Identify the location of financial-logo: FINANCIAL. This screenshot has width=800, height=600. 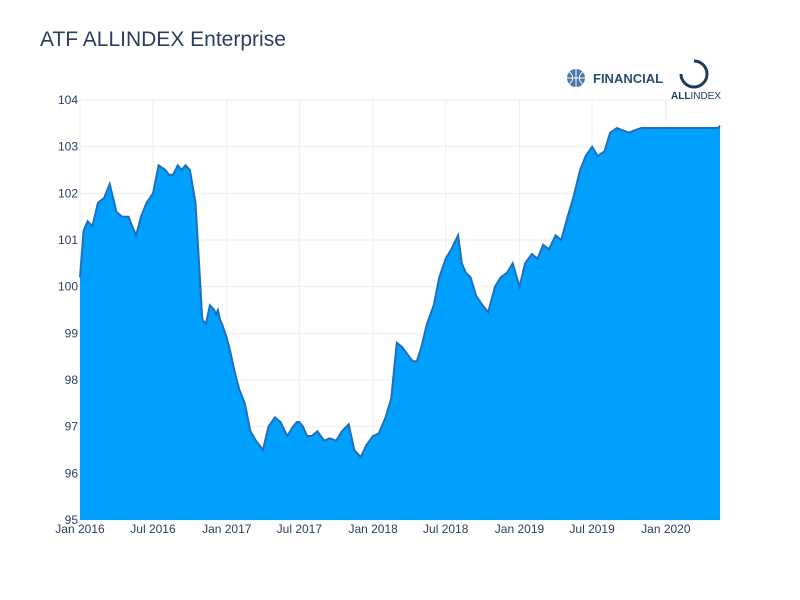
(615, 78).